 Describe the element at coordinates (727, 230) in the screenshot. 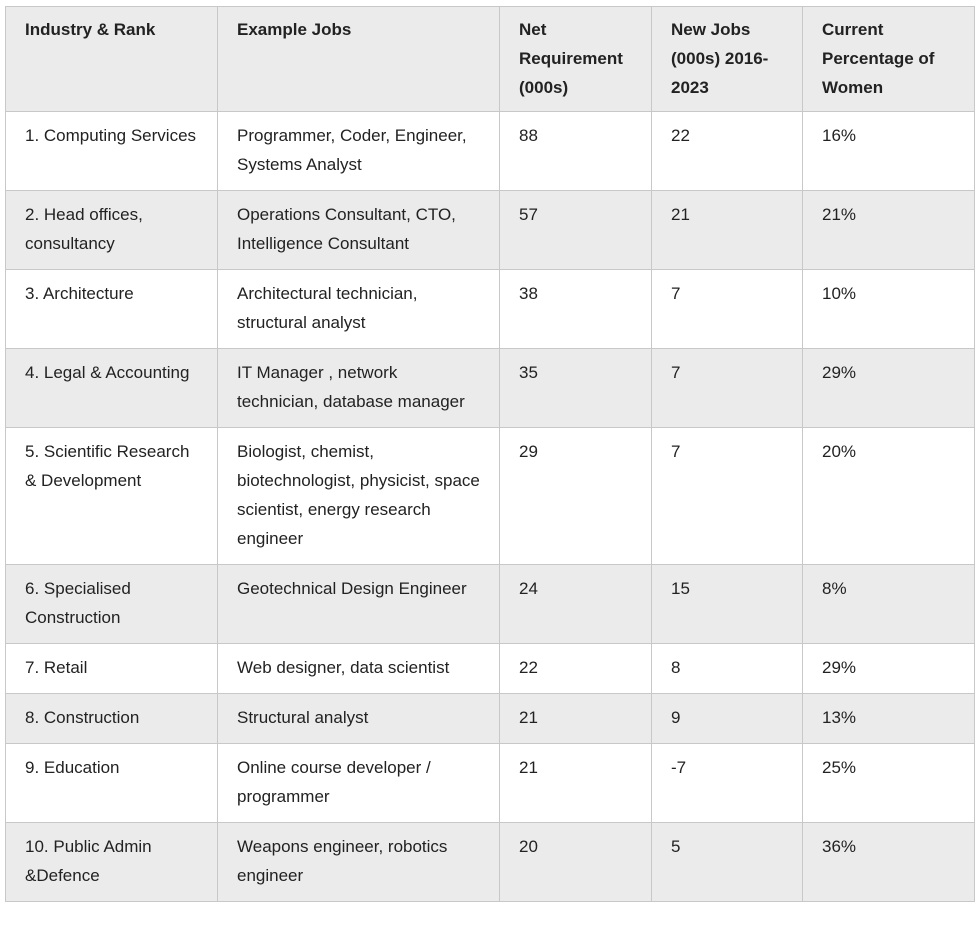

I see `new-jobs-cell: 21` at that location.